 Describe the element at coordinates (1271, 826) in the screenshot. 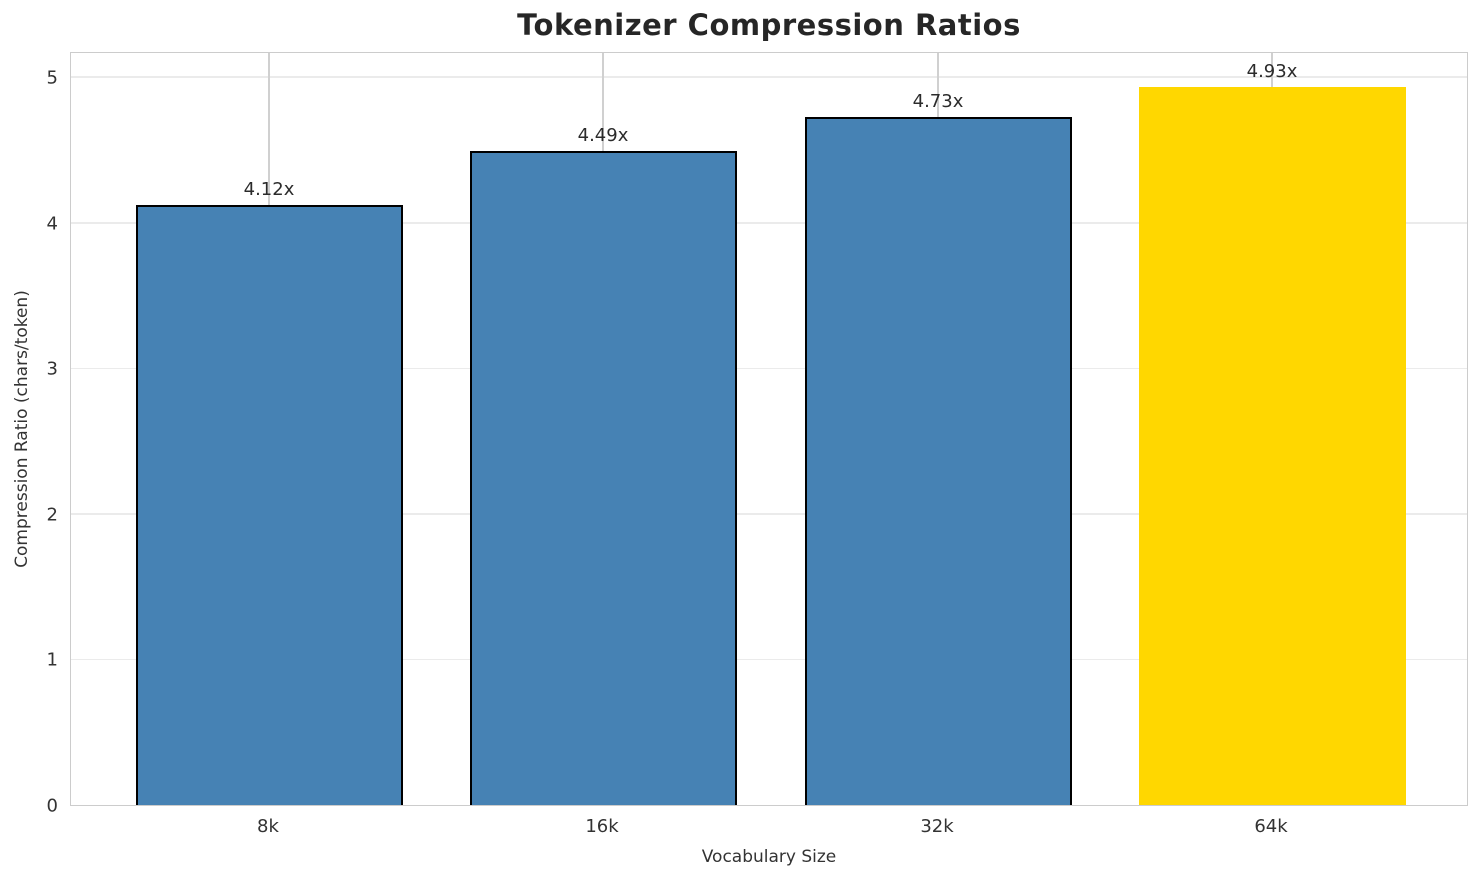

I see `x-tick-label: 64k` at that location.